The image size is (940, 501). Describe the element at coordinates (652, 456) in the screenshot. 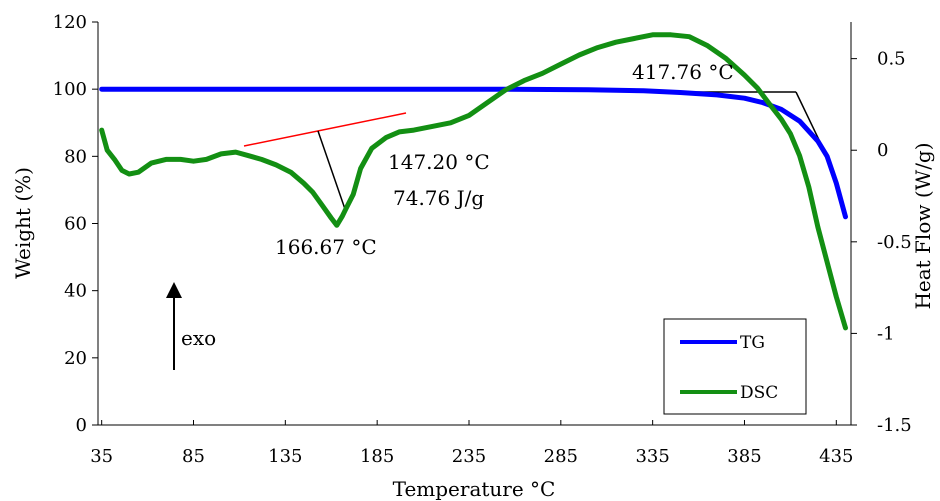

I see `x-tick-label: 335` at that location.